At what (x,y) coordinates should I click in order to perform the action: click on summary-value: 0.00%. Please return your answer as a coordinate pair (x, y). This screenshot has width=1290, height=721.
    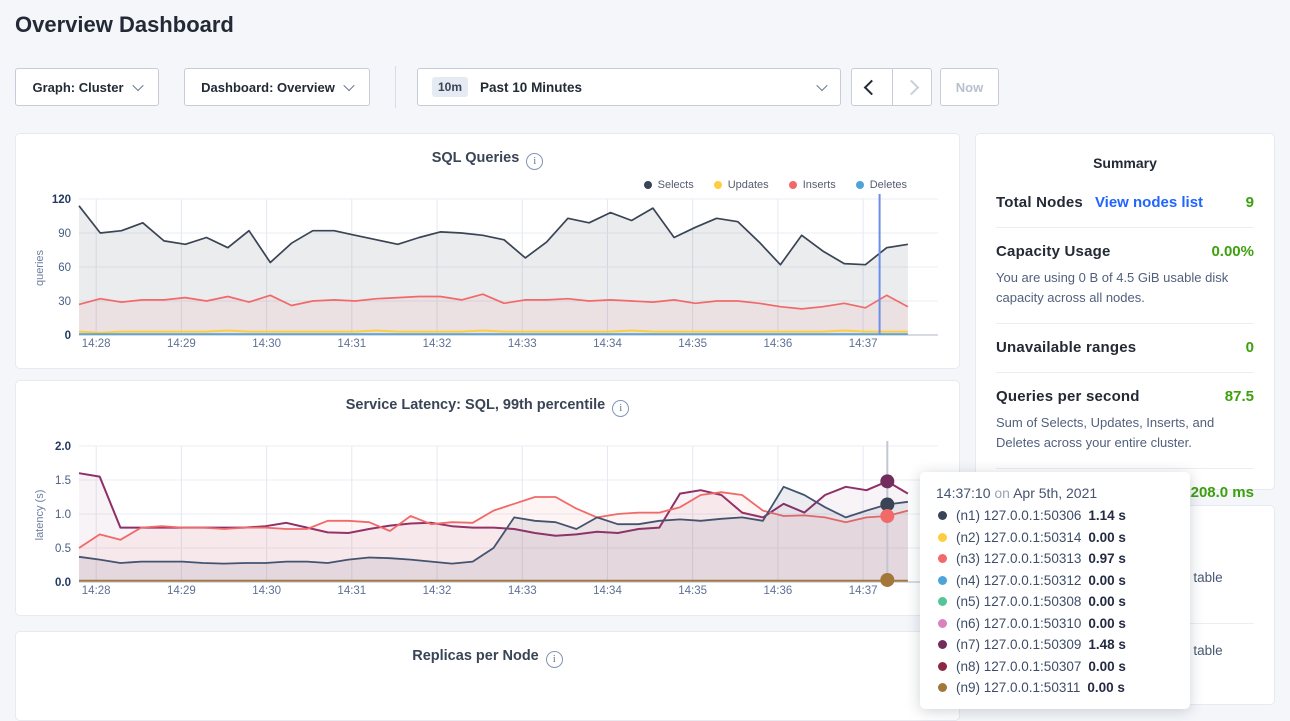
    Looking at the image, I should click on (1232, 251).